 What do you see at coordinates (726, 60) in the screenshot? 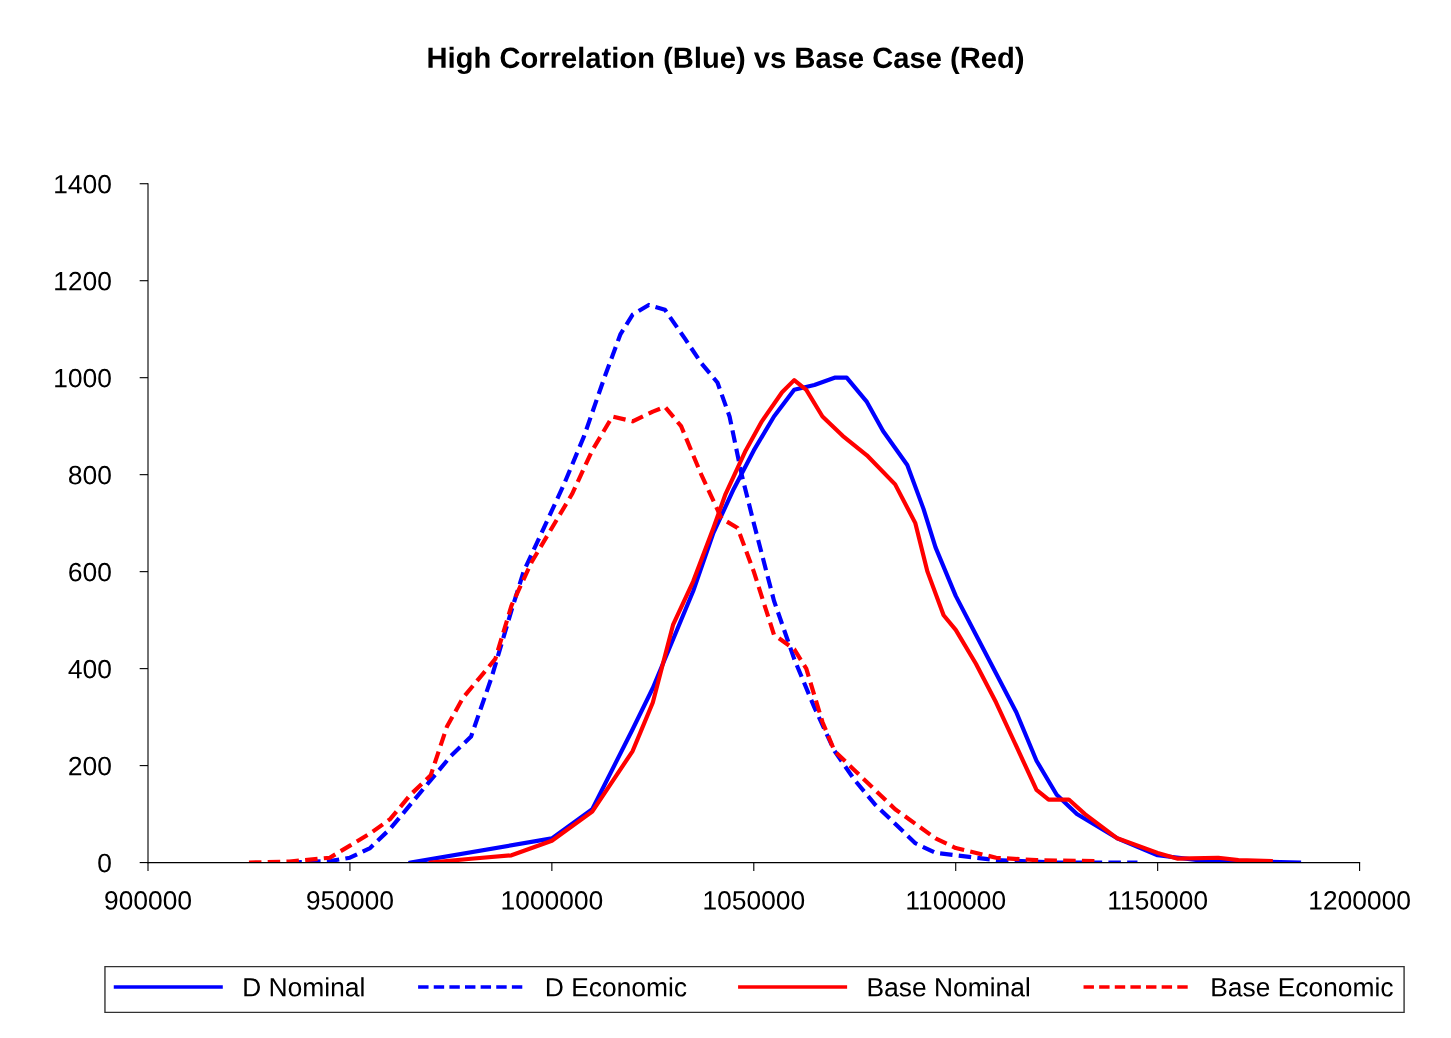
I see `chart-title: High Correlation (Blue) vs Base Case (Red)` at bounding box center [726, 60].